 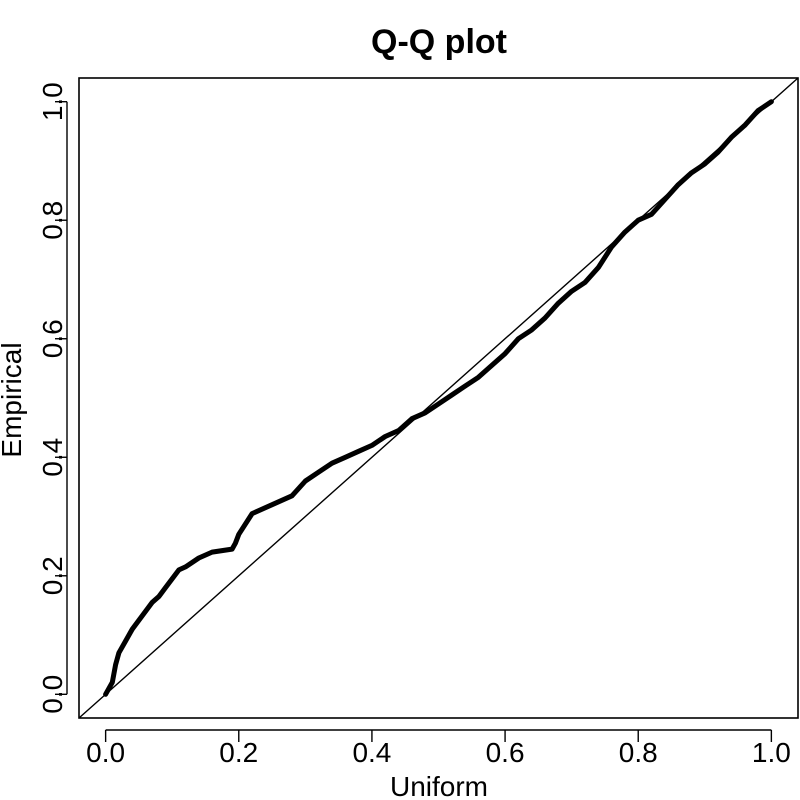 What do you see at coordinates (52, 220) in the screenshot?
I see `y-tick-label: 0.8` at bounding box center [52, 220].